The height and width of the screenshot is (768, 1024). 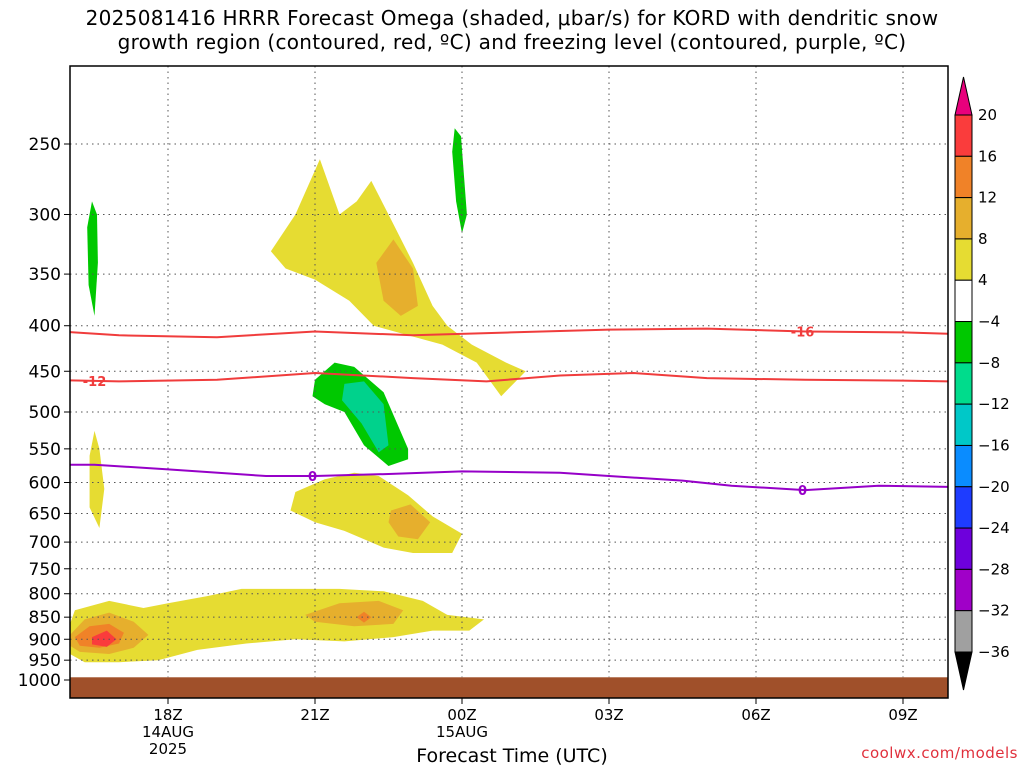 I want to click on contour-label-purple-0: 0, so click(x=312, y=477).